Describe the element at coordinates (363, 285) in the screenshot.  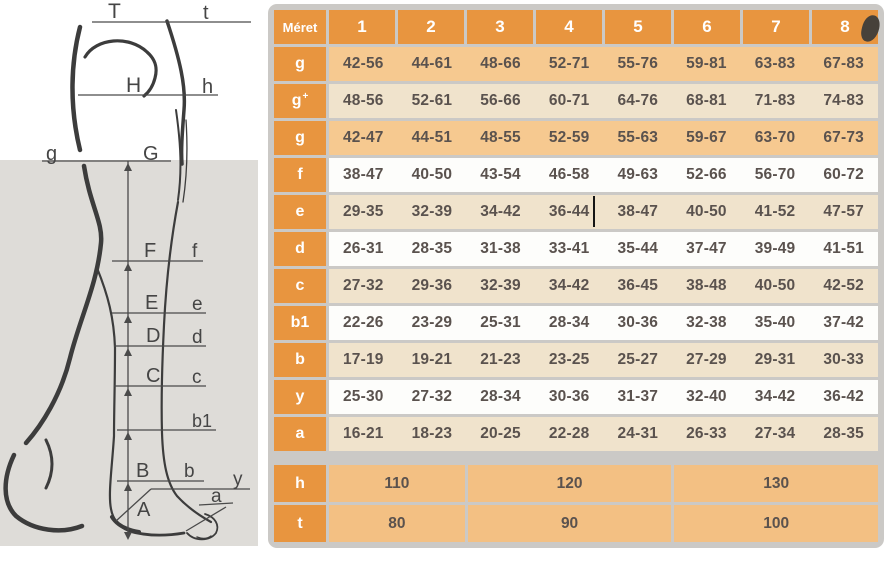
I see `size-range-cell: 27-32` at that location.